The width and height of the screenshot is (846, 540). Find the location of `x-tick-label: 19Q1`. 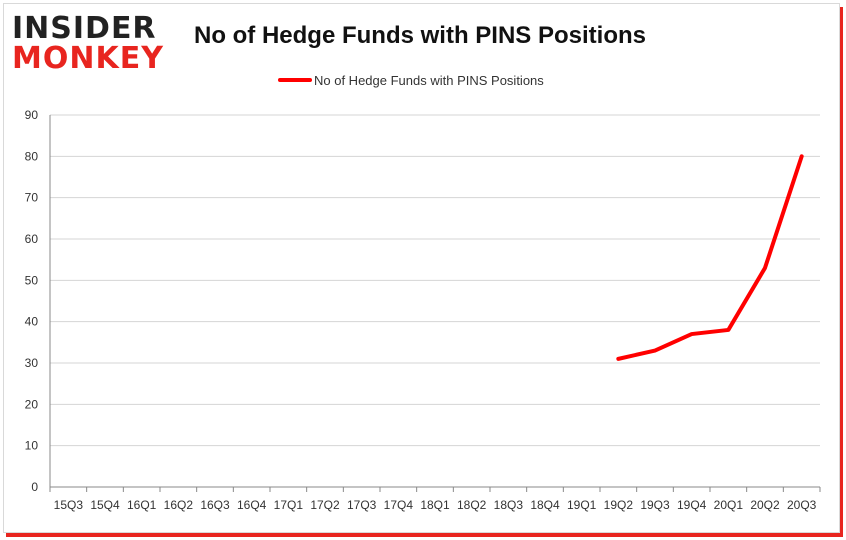

x-tick-label: 19Q1 is located at coordinates (582, 505).